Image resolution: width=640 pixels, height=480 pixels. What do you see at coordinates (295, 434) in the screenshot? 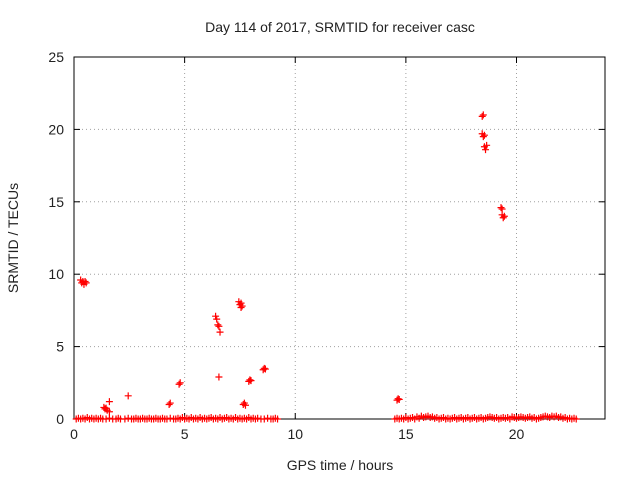
I see `x-tick-label: 10` at bounding box center [295, 434].